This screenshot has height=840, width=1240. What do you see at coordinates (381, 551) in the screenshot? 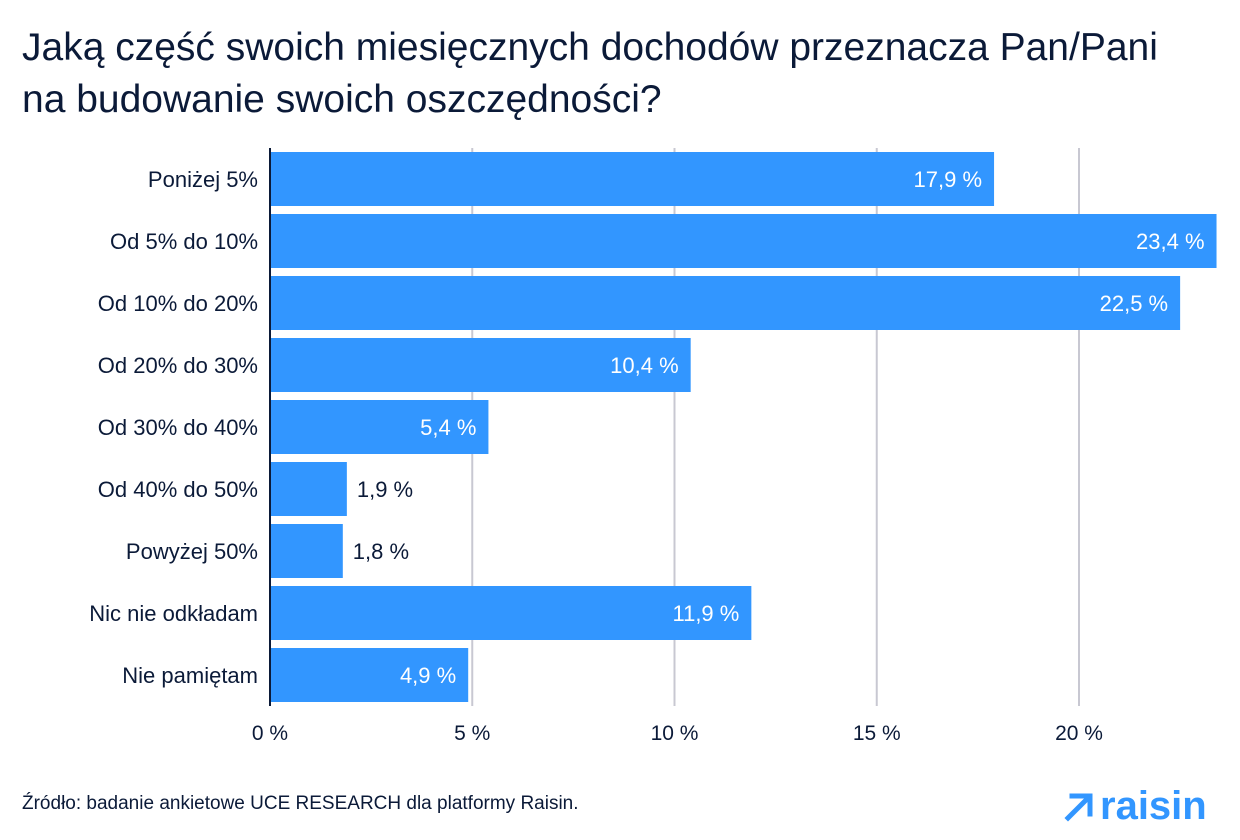
I see `data-label: 1,8 %` at bounding box center [381, 551].